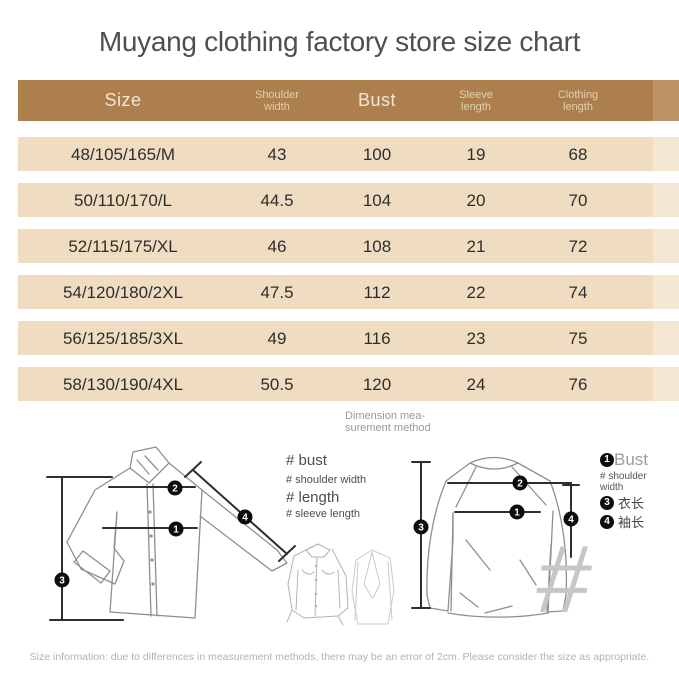 The width and height of the screenshot is (679, 680). What do you see at coordinates (323, 514) in the screenshot?
I see `label-sleeve-length: # sleeve length` at bounding box center [323, 514].